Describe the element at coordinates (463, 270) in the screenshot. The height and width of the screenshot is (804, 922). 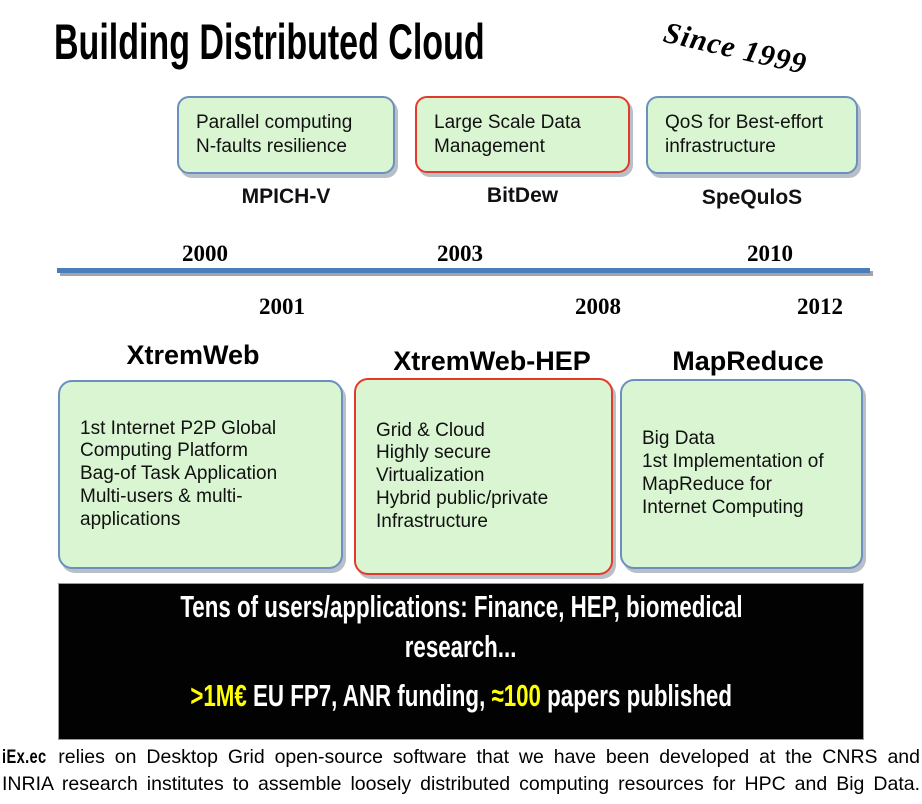
I see `timeline-axis` at that location.